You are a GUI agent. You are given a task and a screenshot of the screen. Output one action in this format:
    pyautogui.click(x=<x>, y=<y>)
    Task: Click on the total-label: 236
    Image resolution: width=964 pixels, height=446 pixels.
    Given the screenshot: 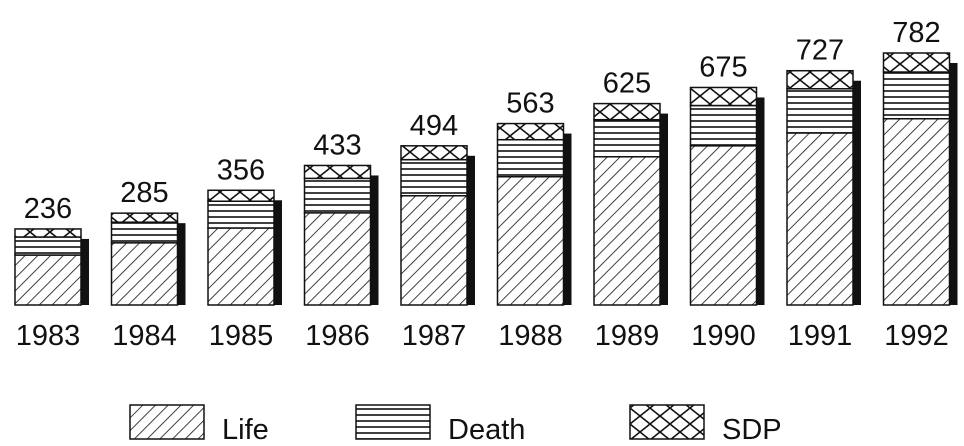 What is the action you would take?
    pyautogui.click(x=48, y=209)
    